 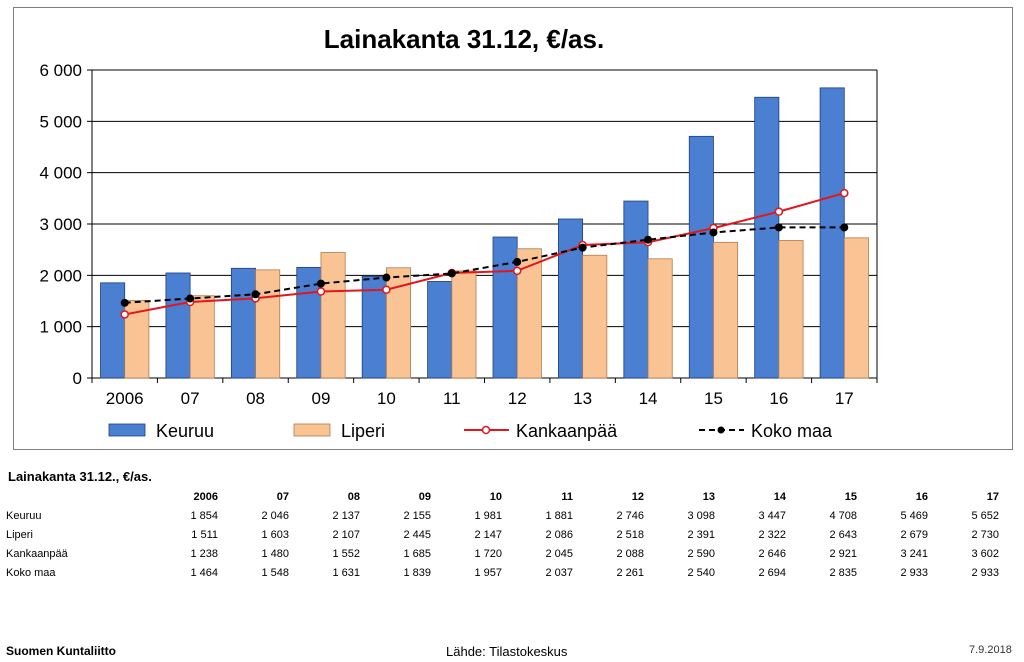 I want to click on table-header-cell: 14, so click(x=779, y=496).